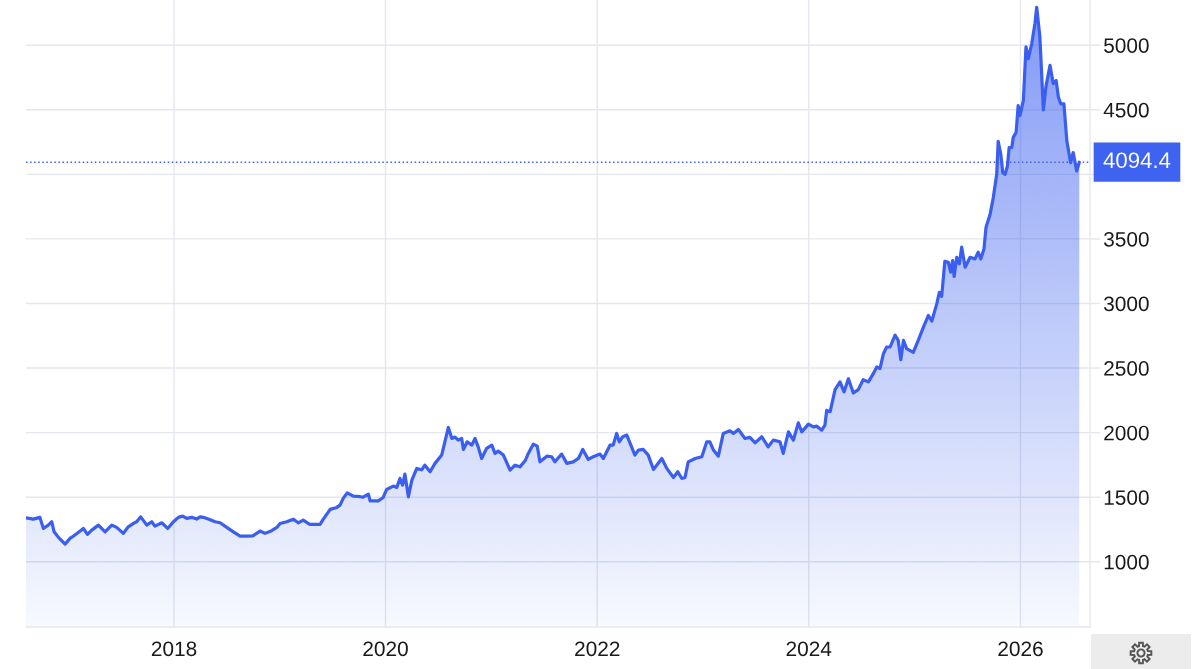  Describe the element at coordinates (385, 649) in the screenshot. I see `x-tick-label: 2020` at that location.